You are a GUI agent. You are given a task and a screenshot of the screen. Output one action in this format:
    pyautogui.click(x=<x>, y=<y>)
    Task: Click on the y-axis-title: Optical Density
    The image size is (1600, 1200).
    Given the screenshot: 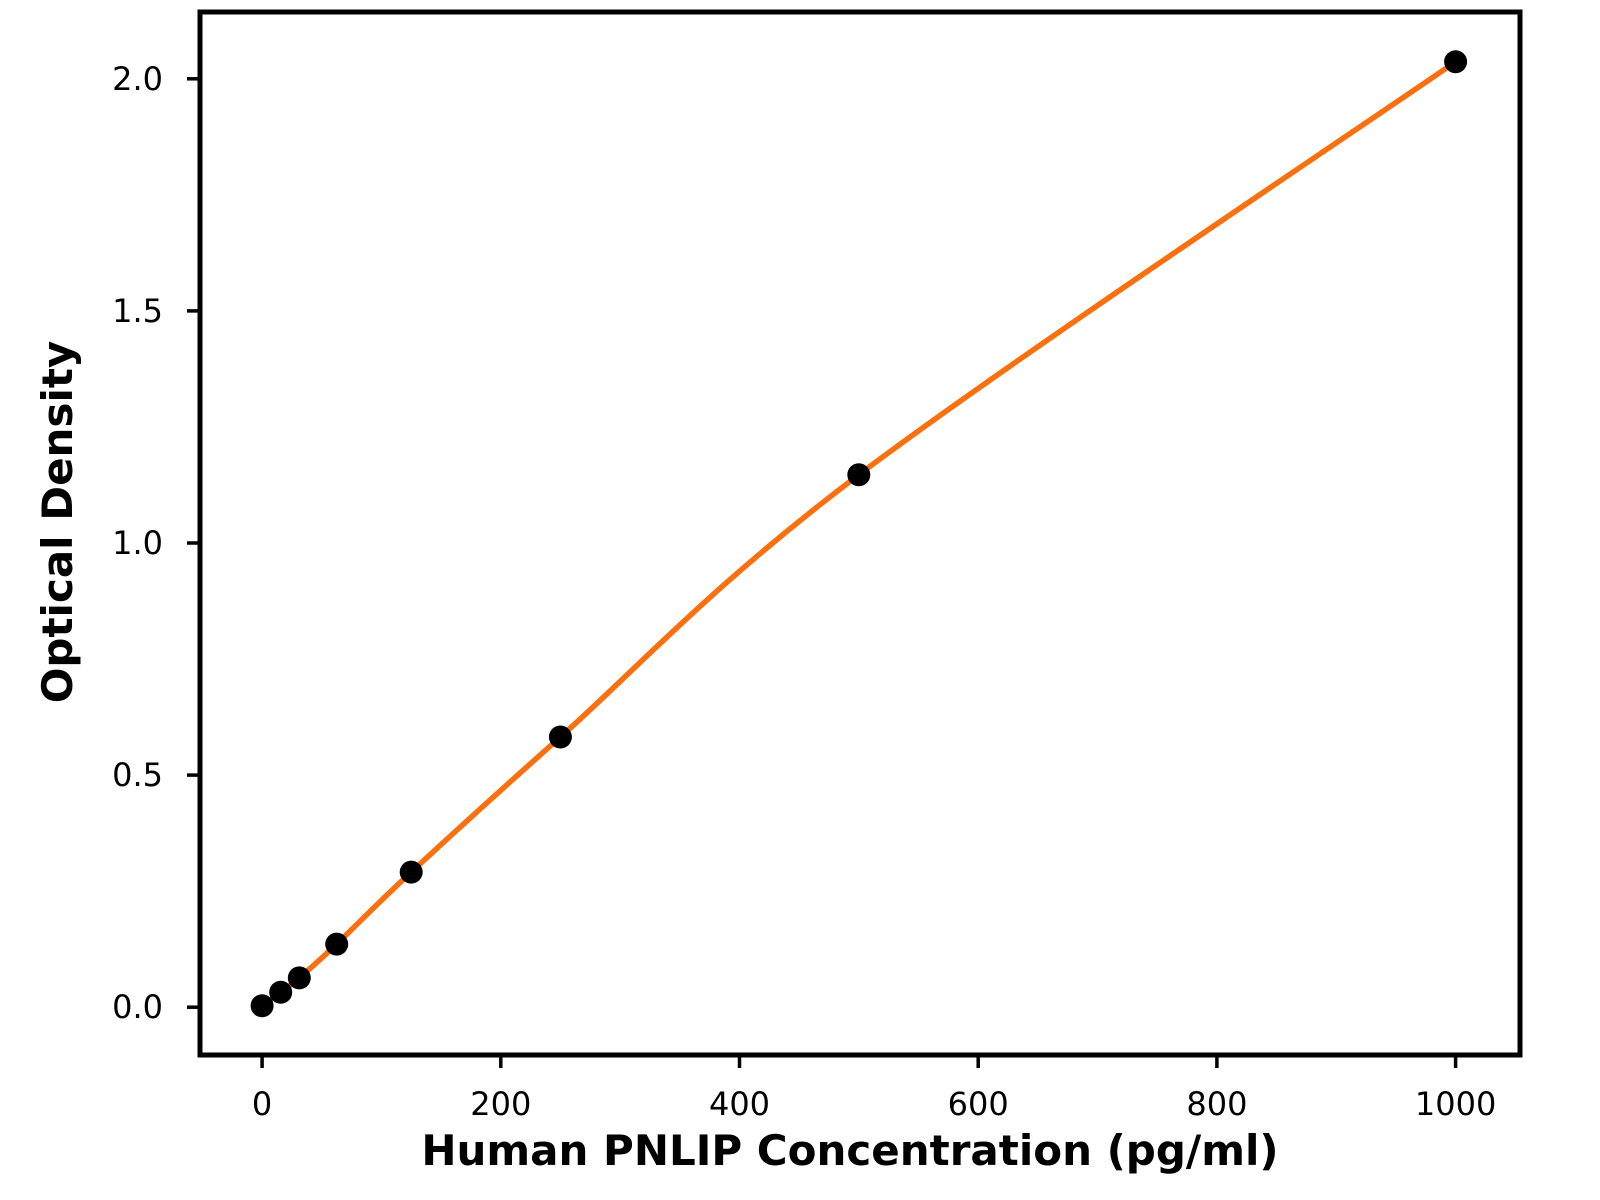 What is the action you would take?
    pyautogui.click(x=57, y=522)
    